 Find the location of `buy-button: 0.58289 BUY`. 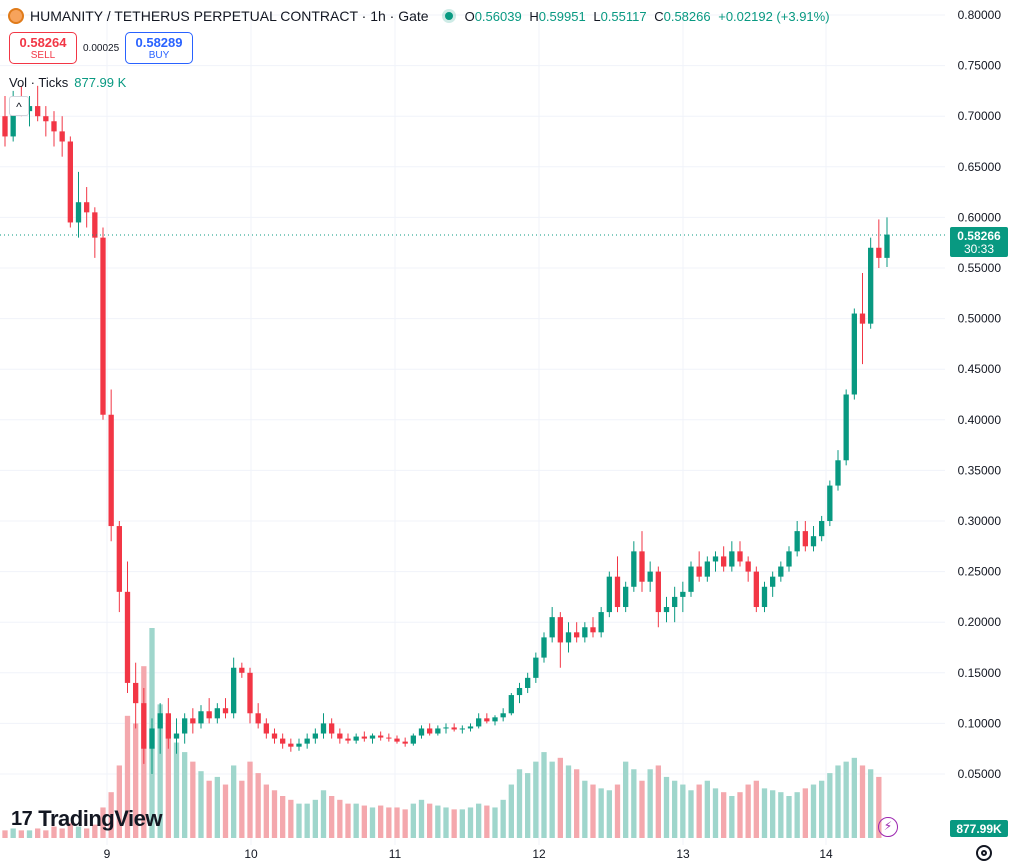

buy-button: 0.58289 BUY is located at coordinates (159, 48).